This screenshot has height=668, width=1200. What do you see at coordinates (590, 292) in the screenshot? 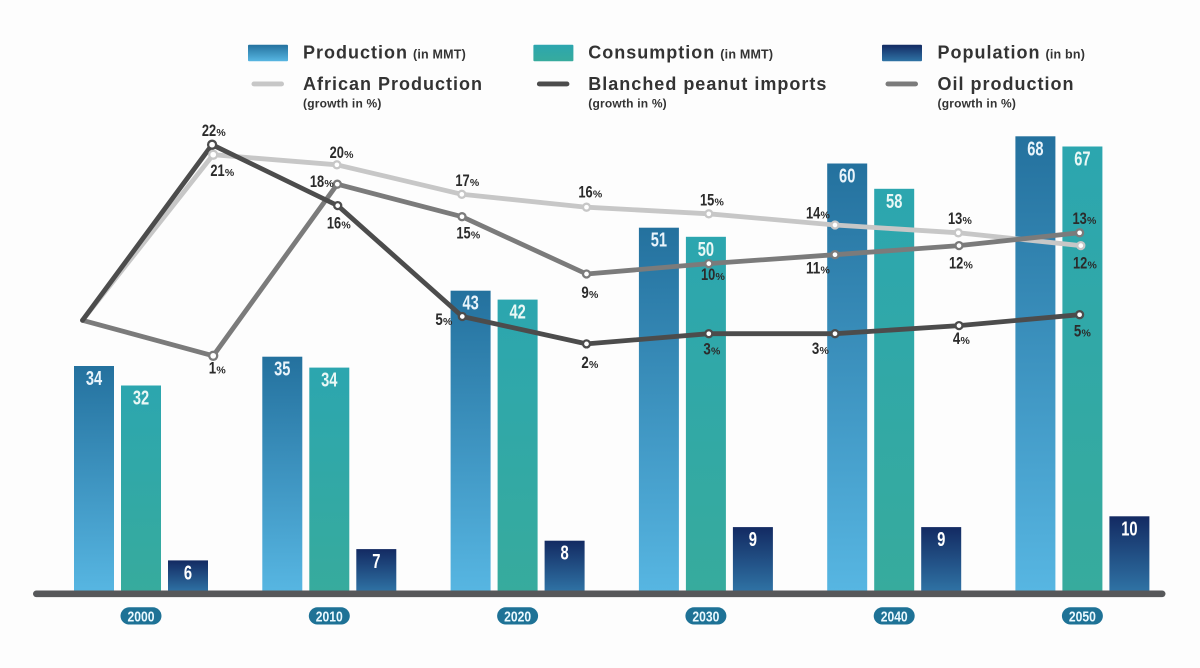
I see `svg-text: 9%` at bounding box center [590, 292].